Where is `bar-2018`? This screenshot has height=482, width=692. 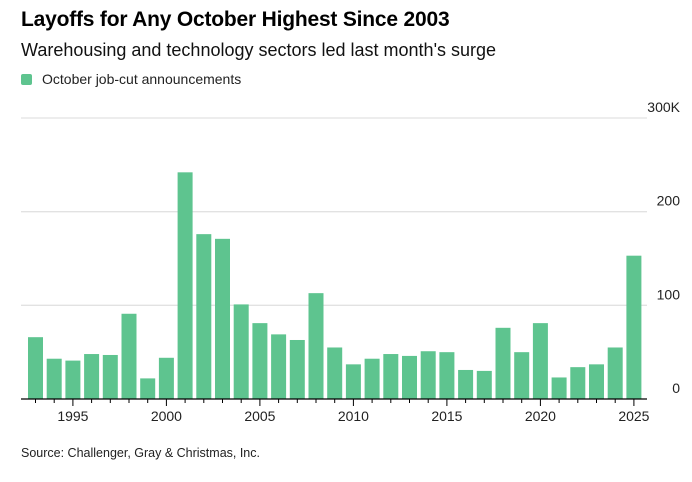
bar-2018 is located at coordinates (503, 363).